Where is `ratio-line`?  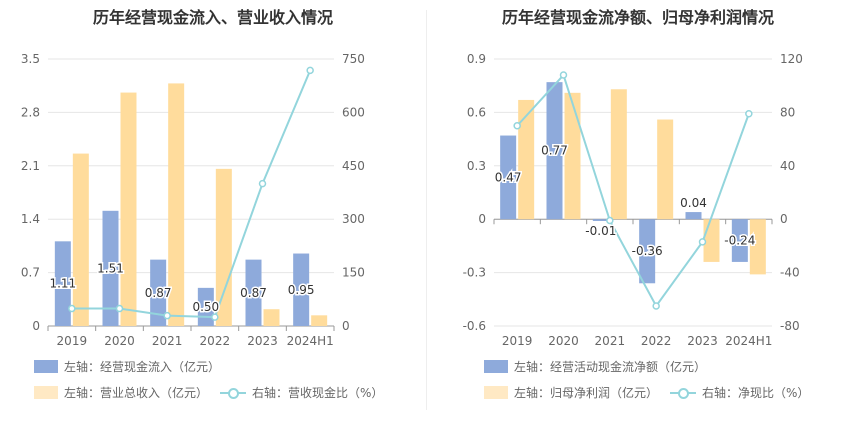
ratio-line is located at coordinates (633, 190).